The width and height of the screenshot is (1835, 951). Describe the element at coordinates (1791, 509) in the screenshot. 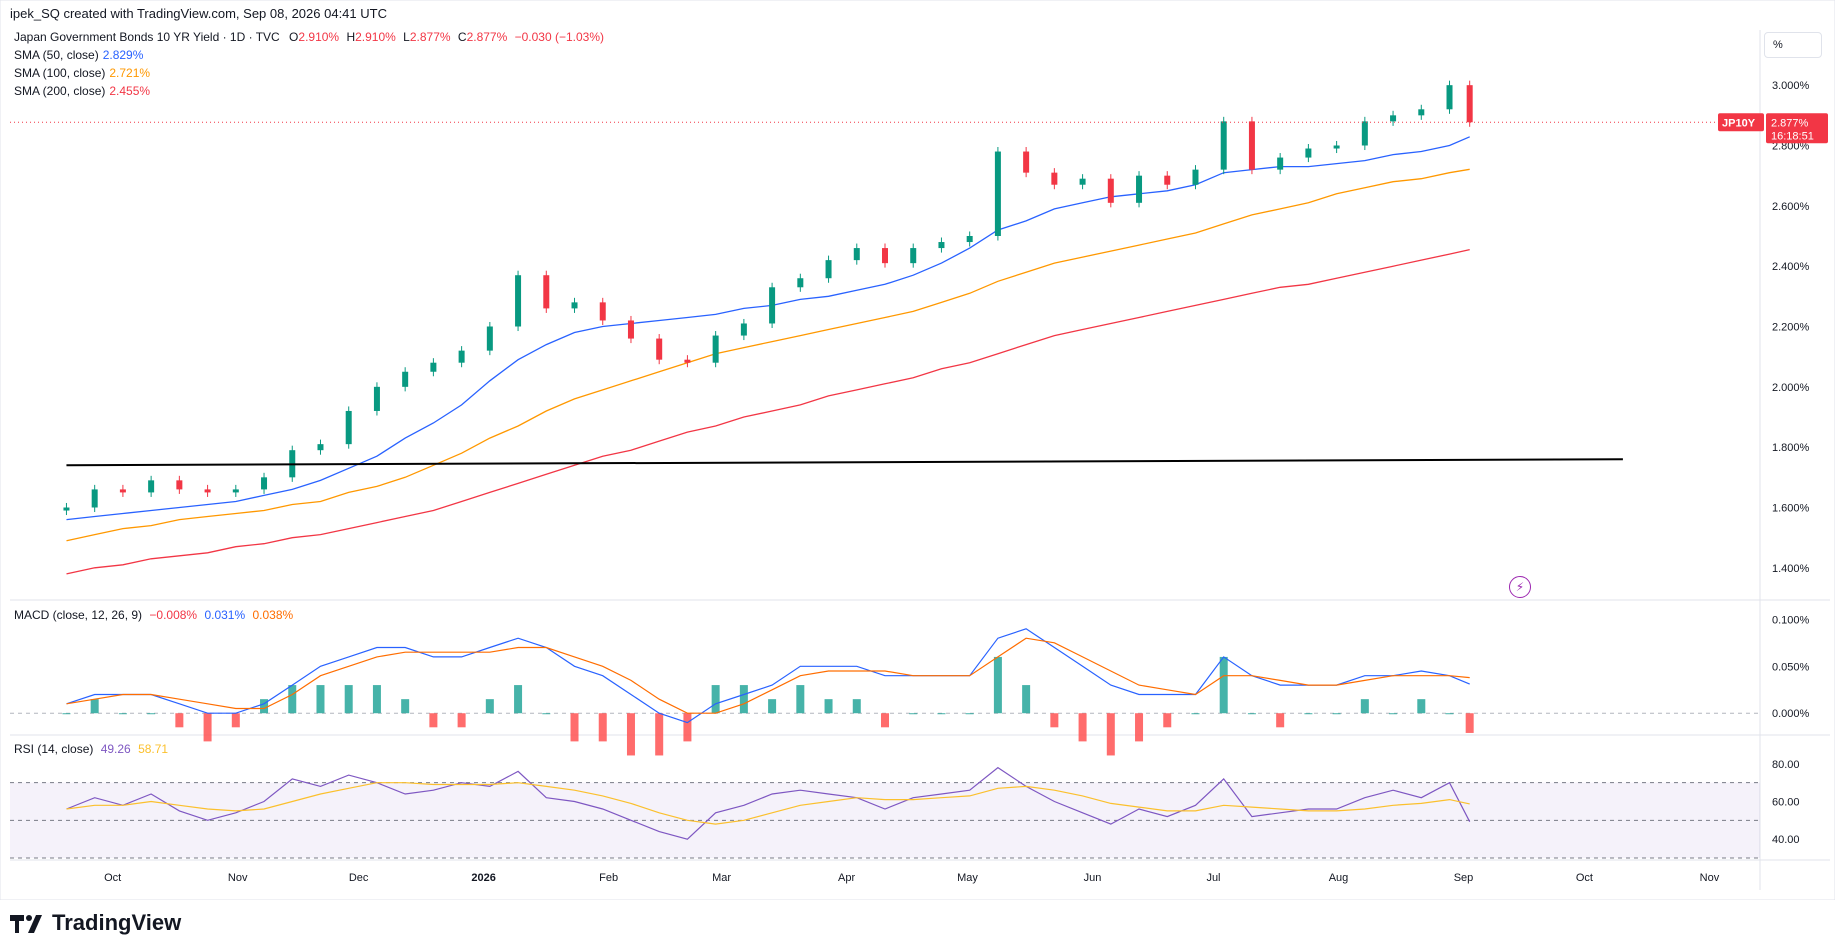

I see `price-tick-label: 1.600%` at that location.